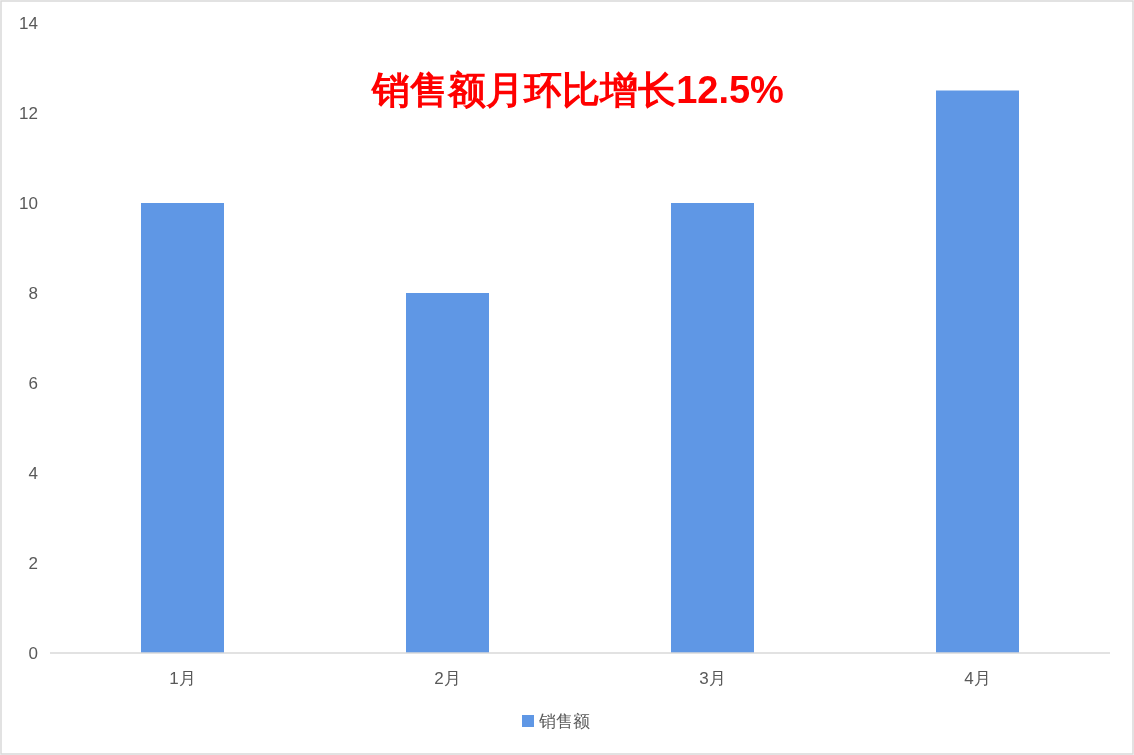 This screenshot has width=1134, height=755. Describe the element at coordinates (577, 90) in the screenshot. I see `text: 销售额月环比增长12.5%` at that location.